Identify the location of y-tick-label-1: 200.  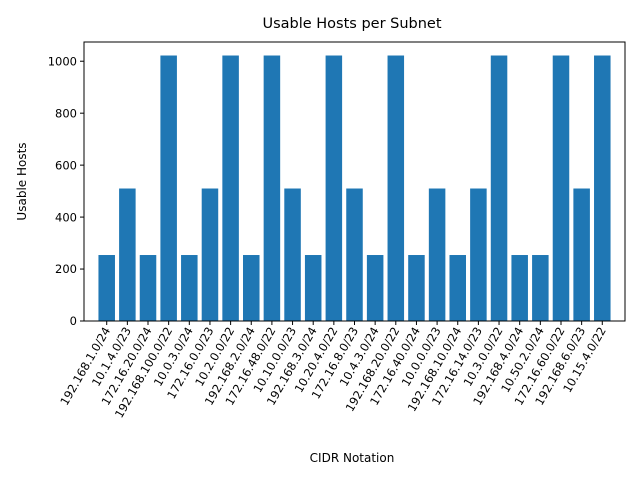
(66, 269).